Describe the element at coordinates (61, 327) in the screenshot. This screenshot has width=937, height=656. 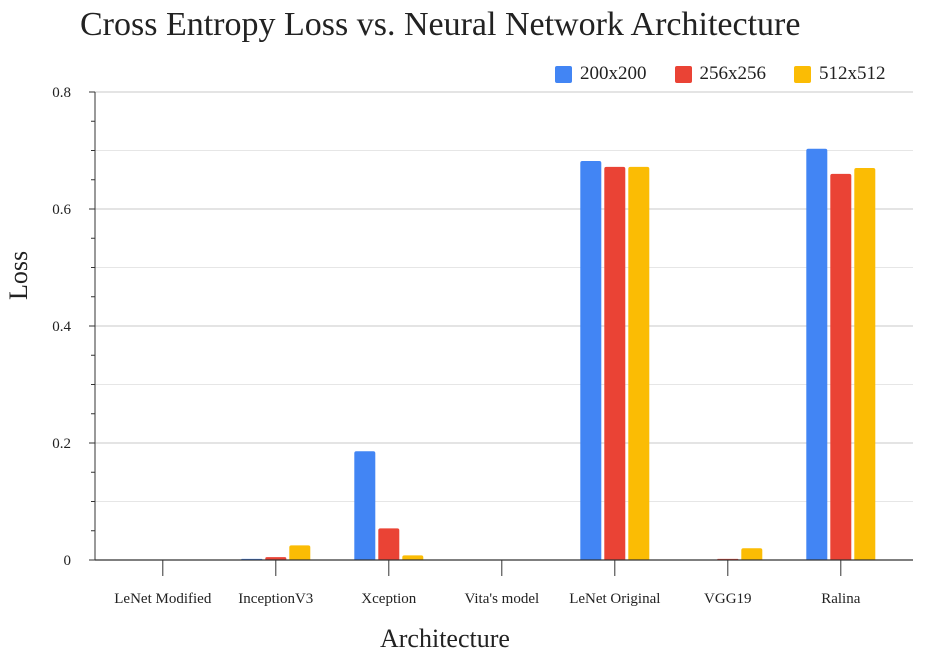
I see `y-tick-label: 0.4` at that location.